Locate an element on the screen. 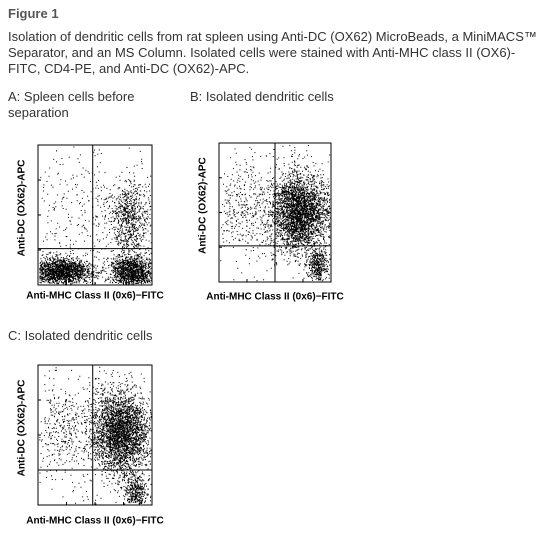 This screenshot has width=549, height=535. figure-title: Figure 1 is located at coordinates (33, 13).